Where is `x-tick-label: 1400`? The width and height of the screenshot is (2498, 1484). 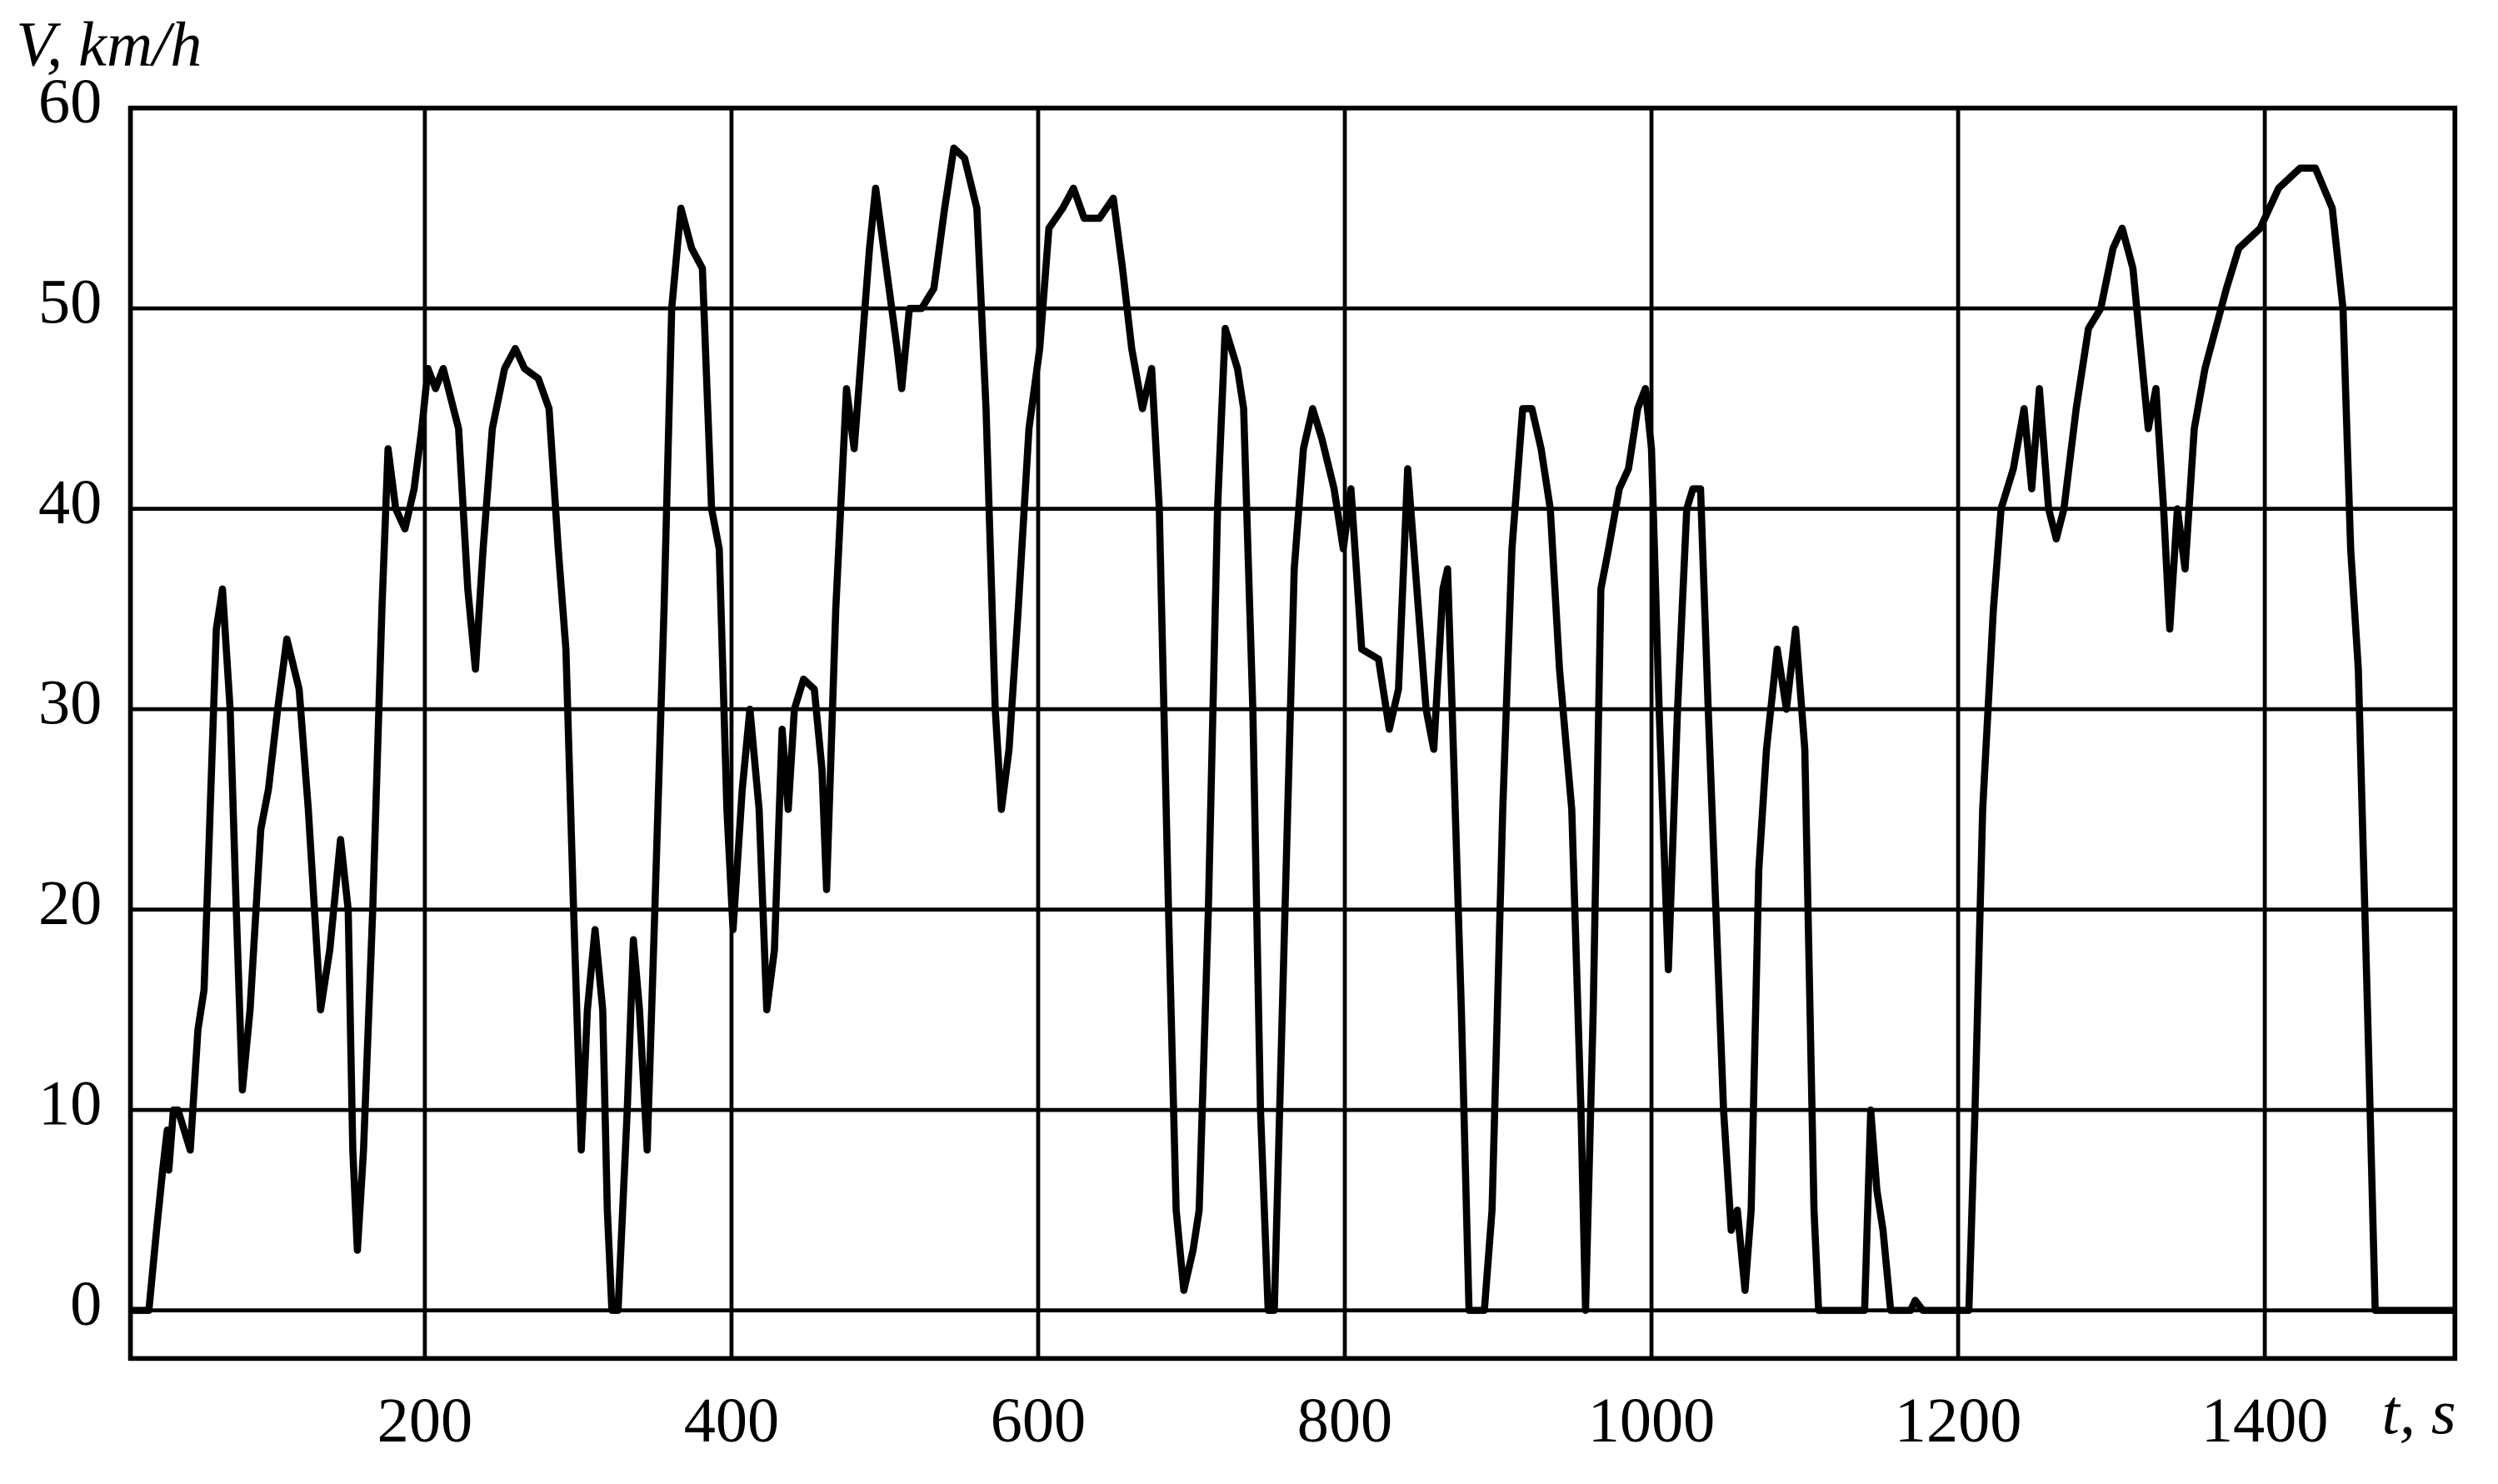 x-tick-label: 1400 is located at coordinates (2265, 1421).